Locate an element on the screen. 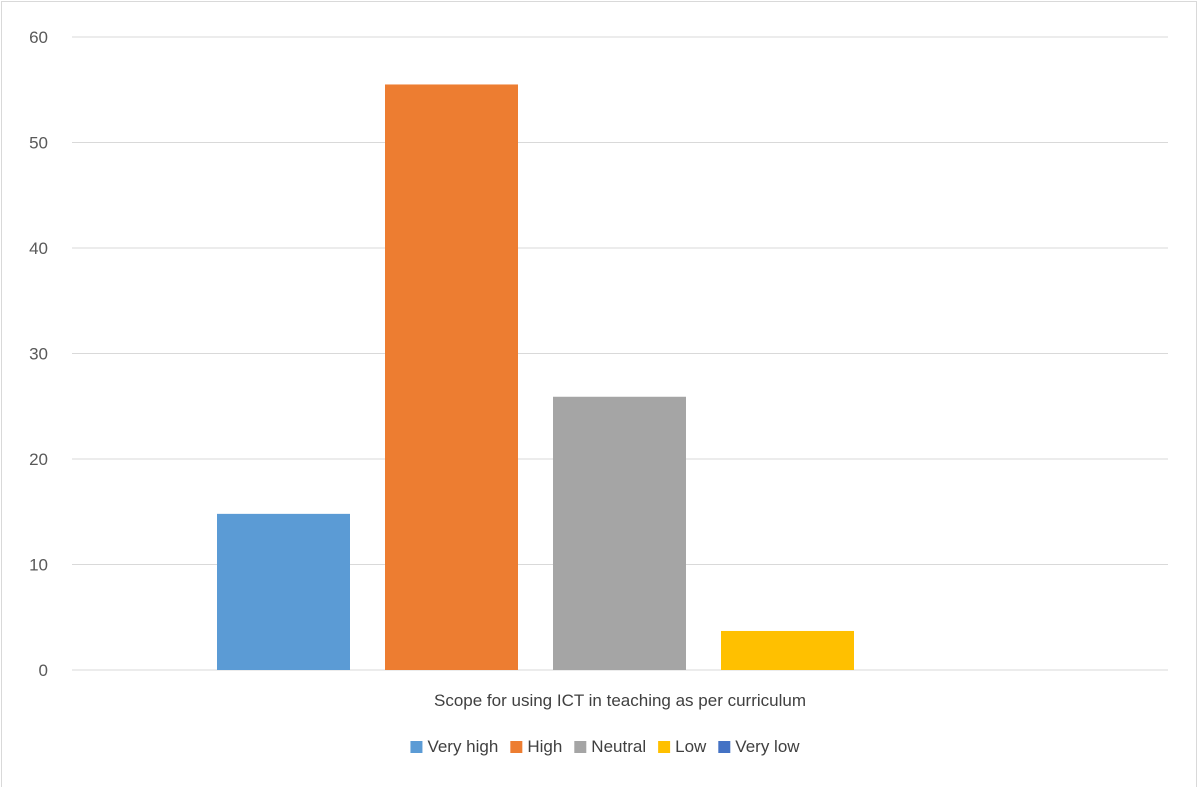 The width and height of the screenshot is (1202, 787). y-tick-label: 0 is located at coordinates (43, 670).